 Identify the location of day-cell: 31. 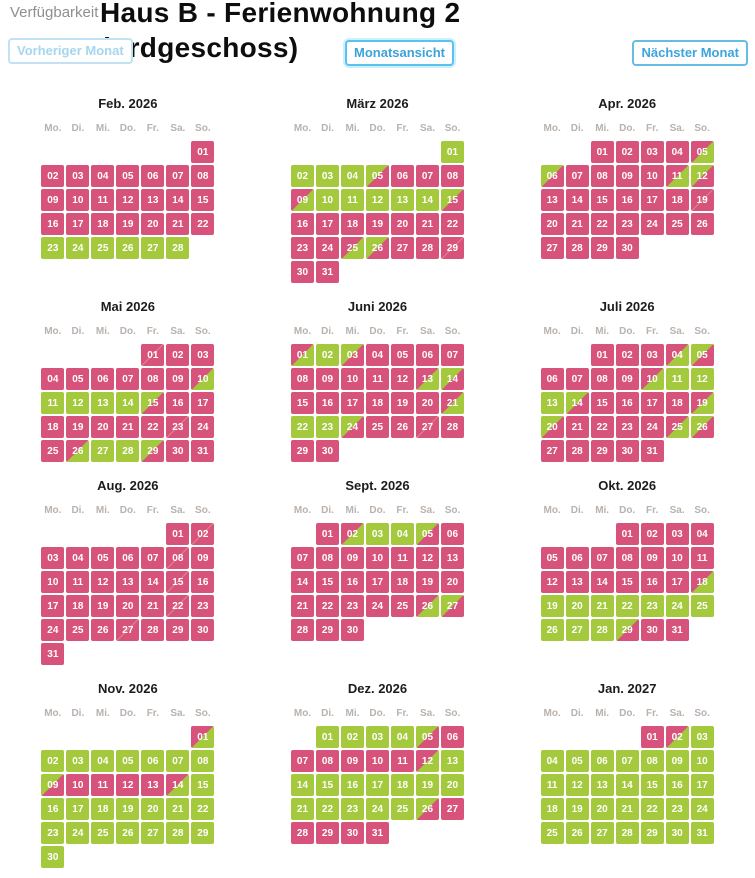
(702, 833).